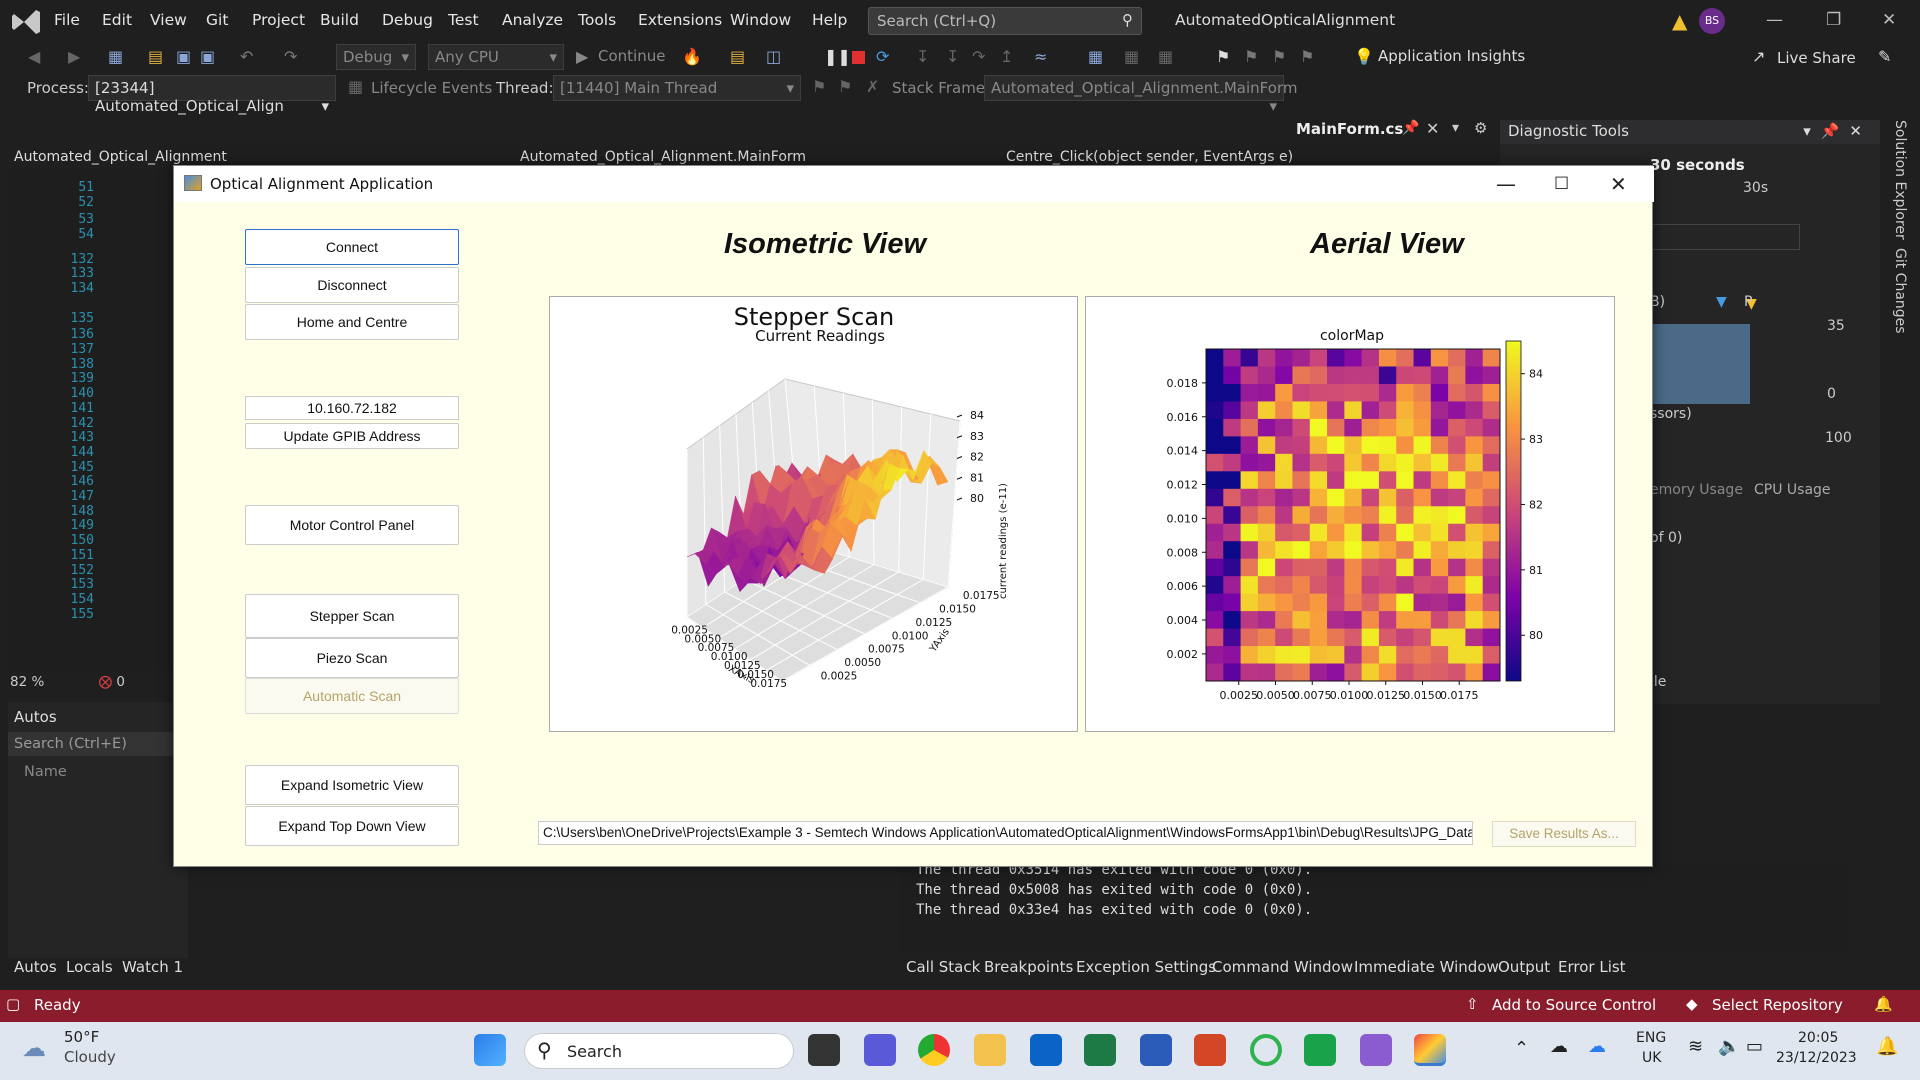  I want to click on application-insights-button: Application Insights, so click(1452, 56).